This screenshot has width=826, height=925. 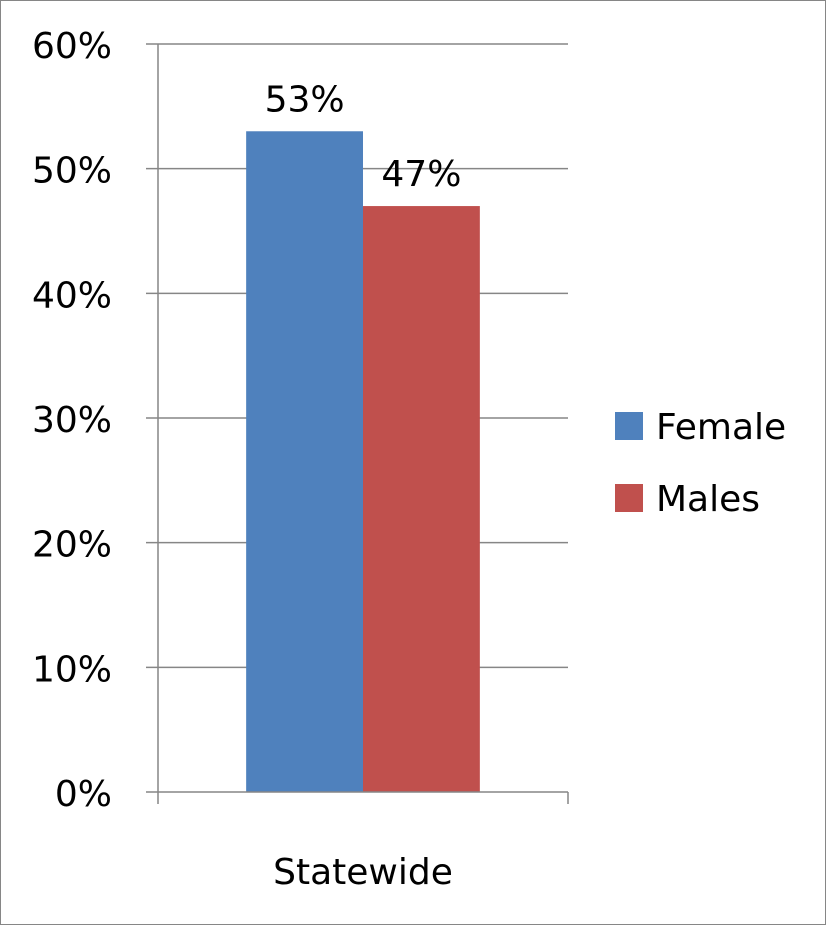 What do you see at coordinates (72, 295) in the screenshot?
I see `y-tick-label: 40%` at bounding box center [72, 295].